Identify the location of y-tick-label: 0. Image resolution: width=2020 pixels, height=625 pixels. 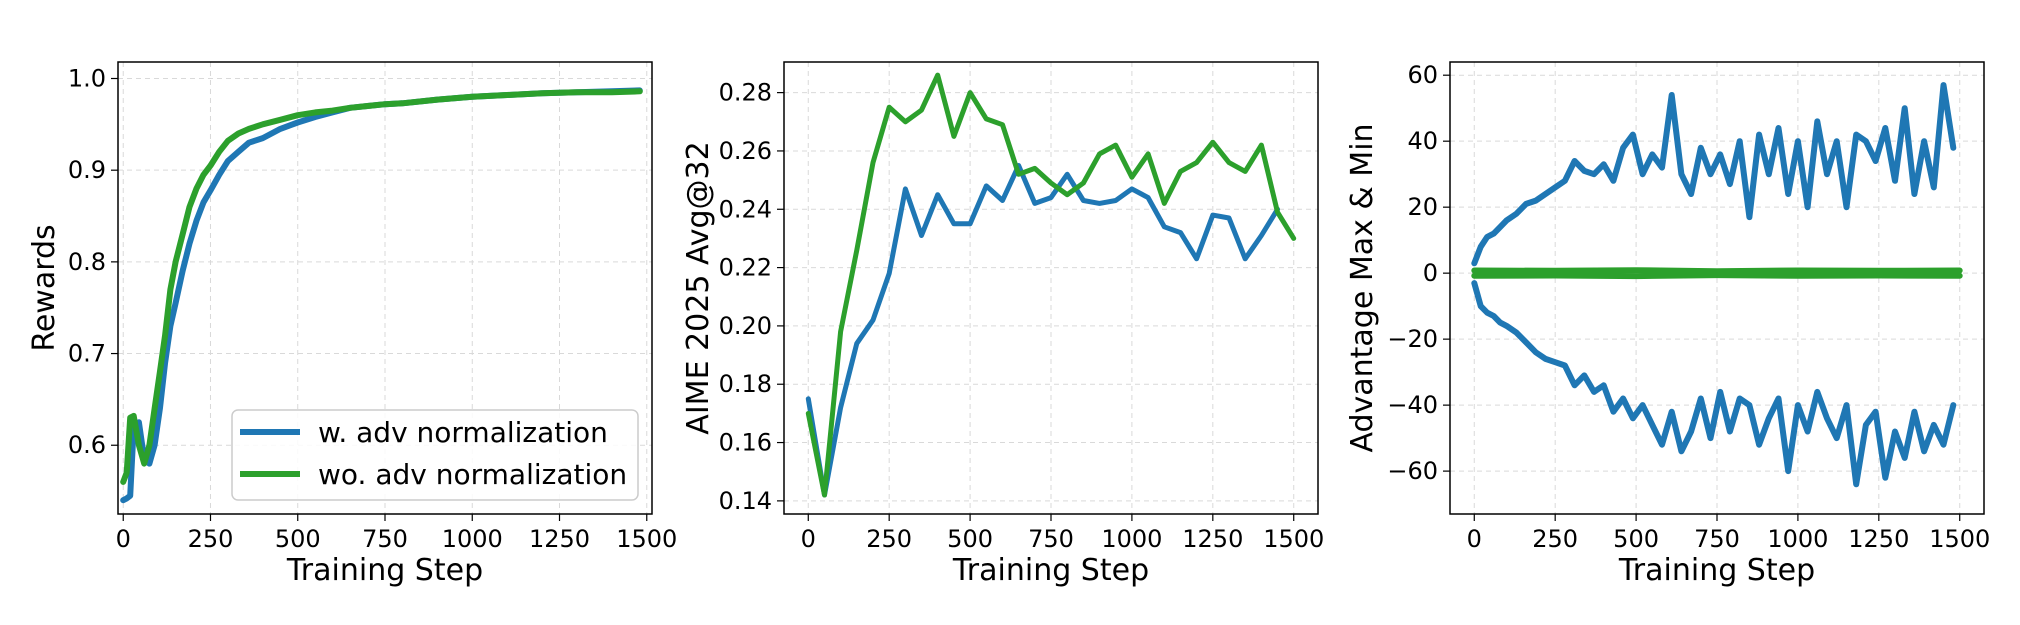
(1430, 273).